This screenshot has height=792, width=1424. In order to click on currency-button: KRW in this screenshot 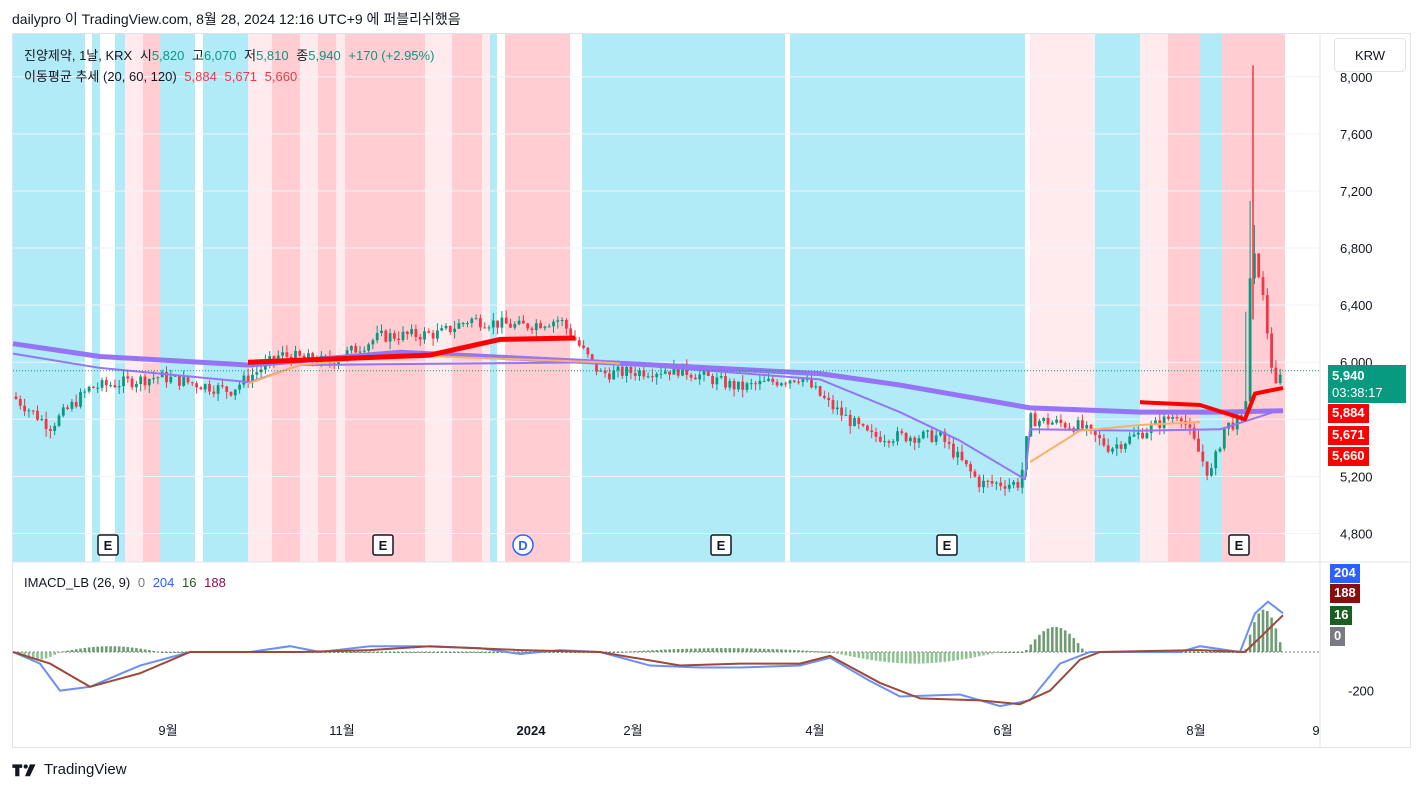, I will do `click(1370, 55)`.